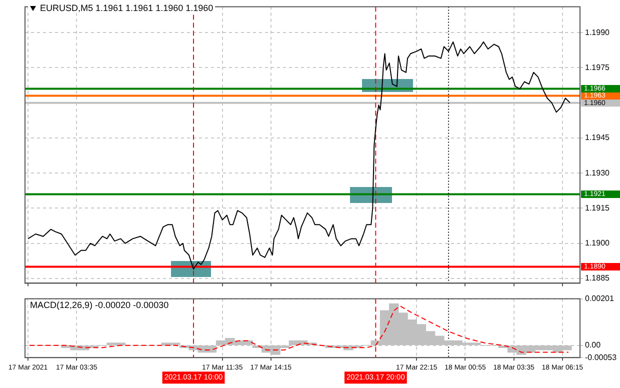  Describe the element at coordinates (601, 357) in the screenshot. I see `y-tick-label: -0.00053` at that location.